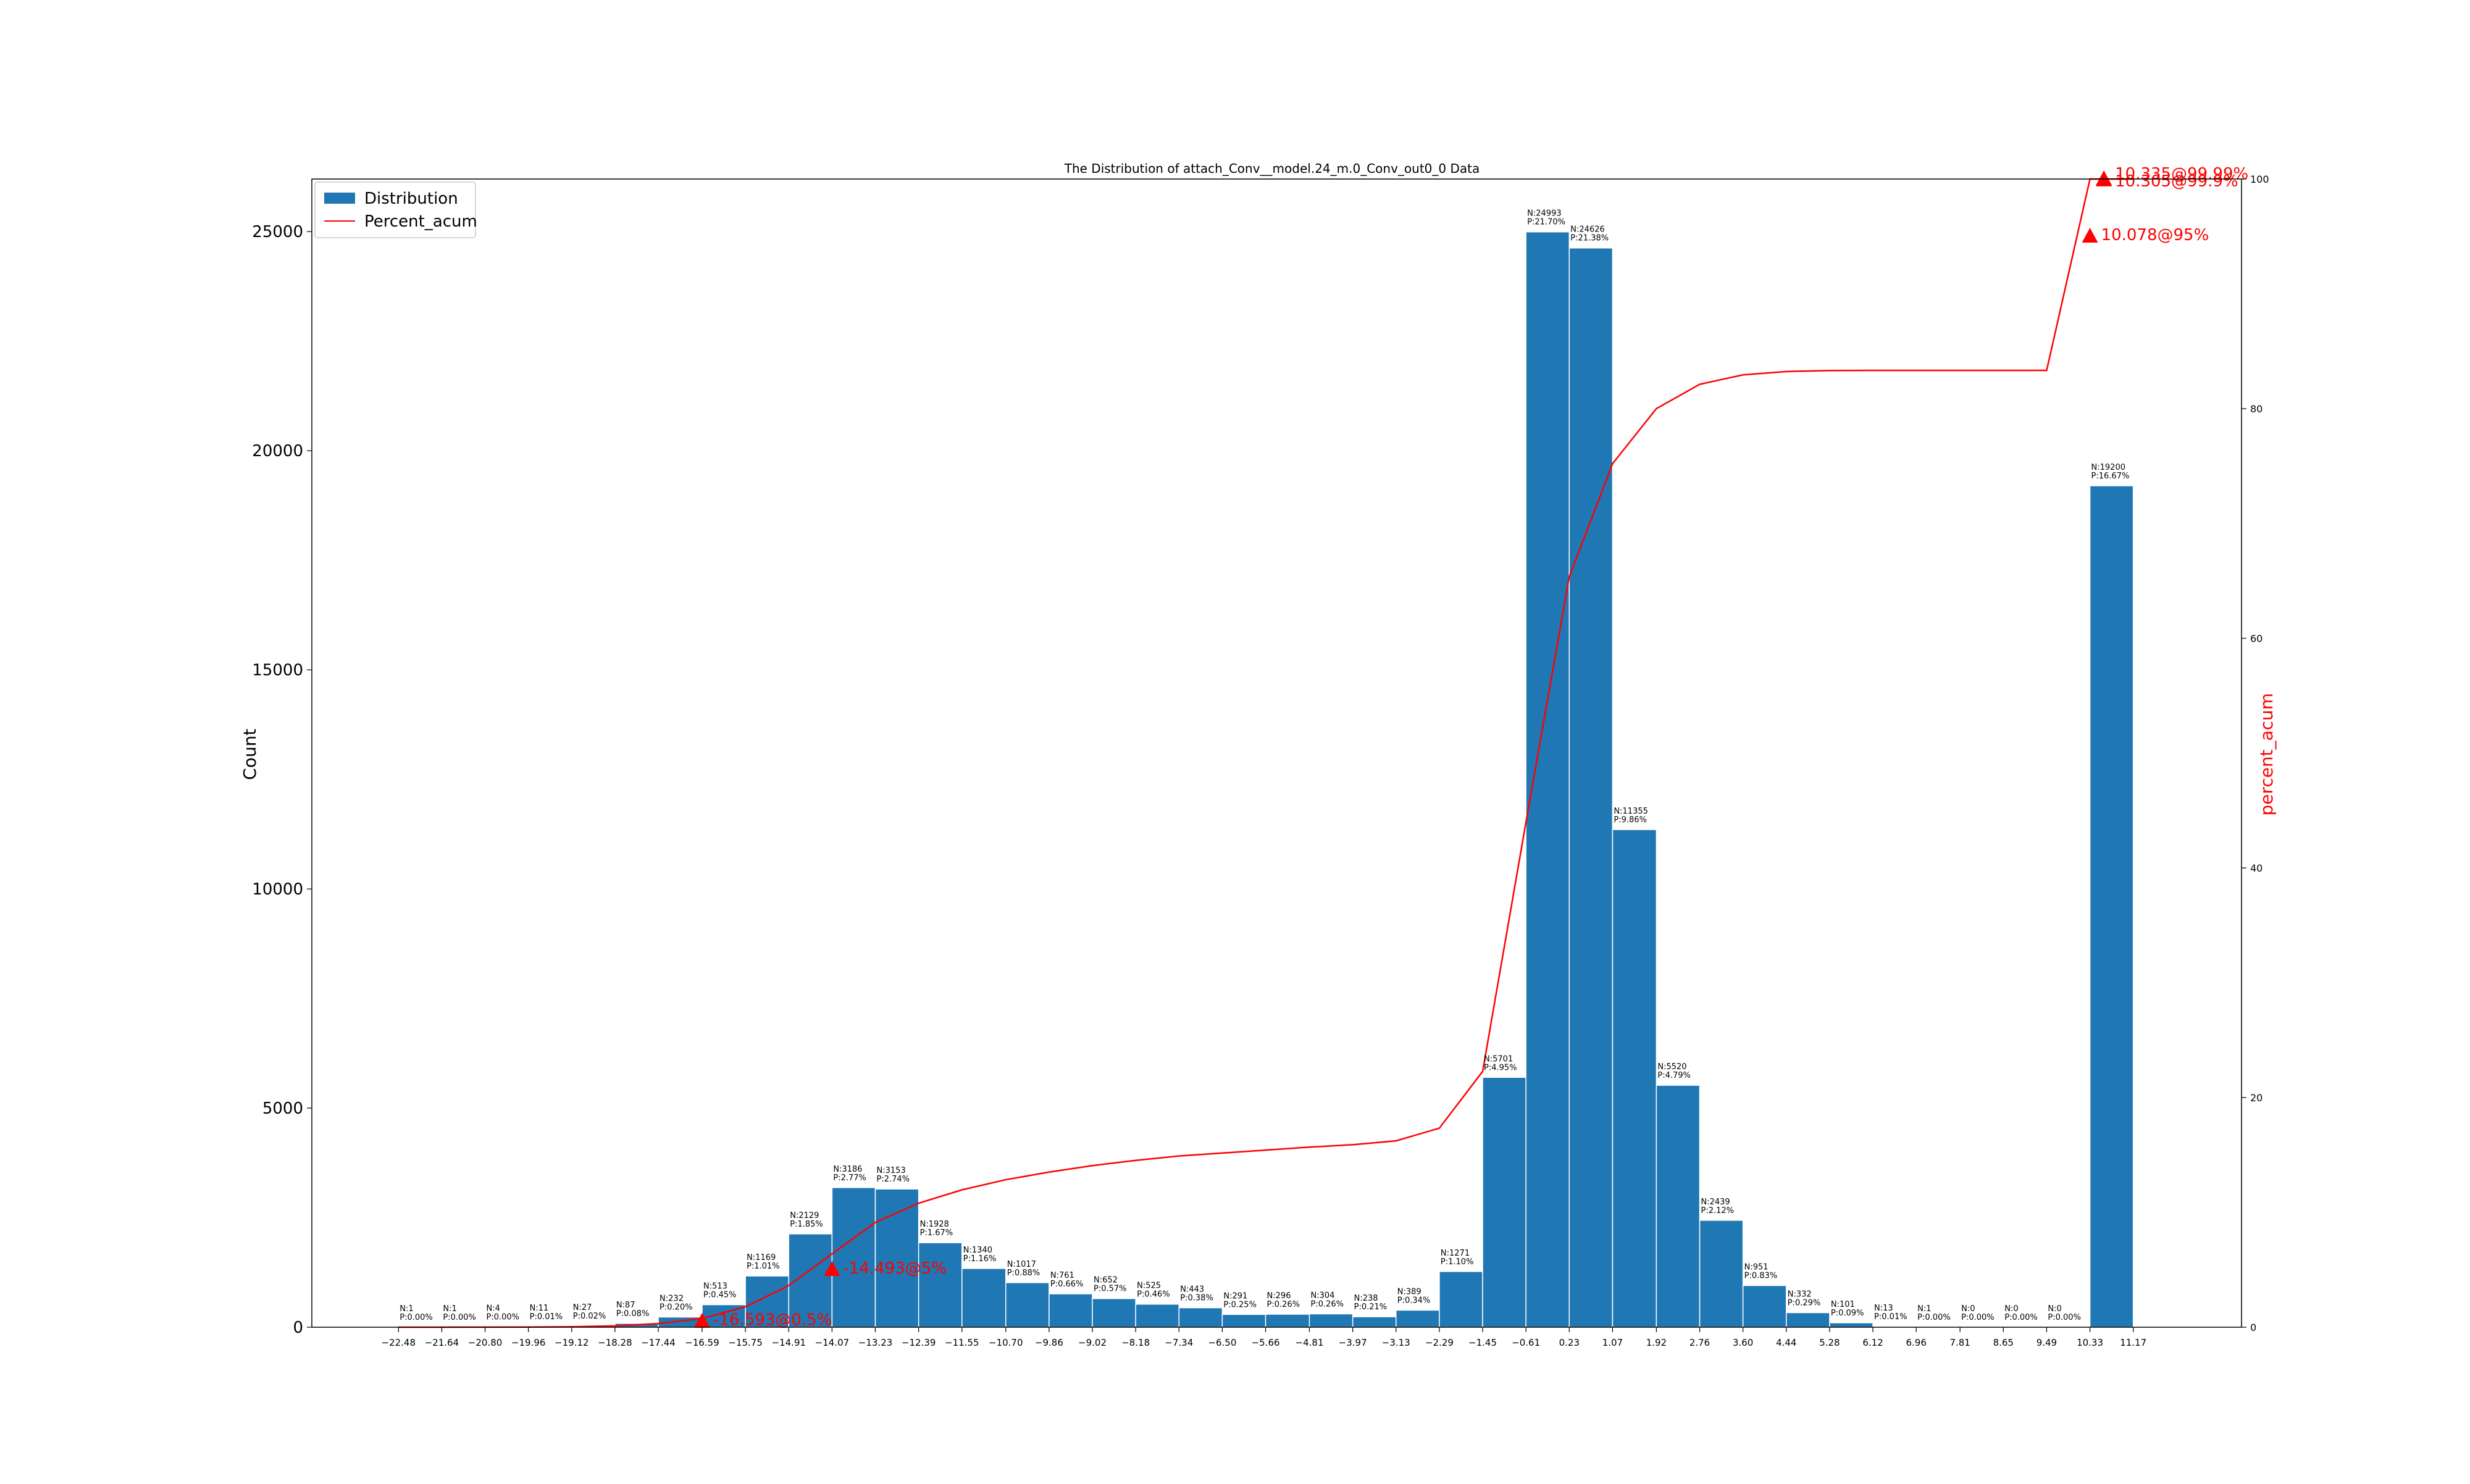 The width and height of the screenshot is (2470, 1484). Describe the element at coordinates (676, 1307) in the screenshot. I see `bar-percent-label: P:0.20%` at that location.